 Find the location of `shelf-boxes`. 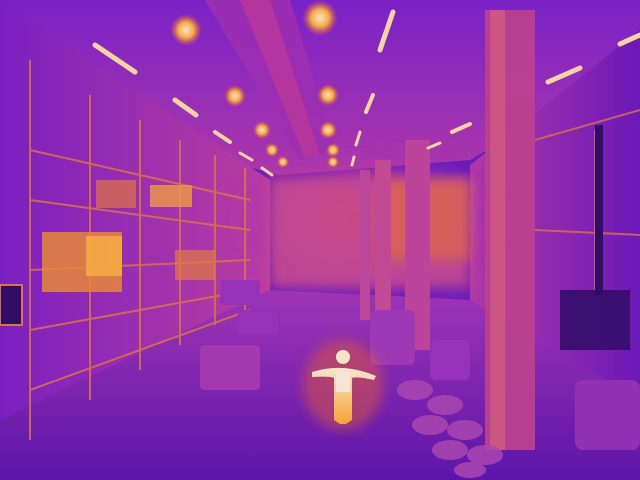

shelf-boxes is located at coordinates (128, 236).